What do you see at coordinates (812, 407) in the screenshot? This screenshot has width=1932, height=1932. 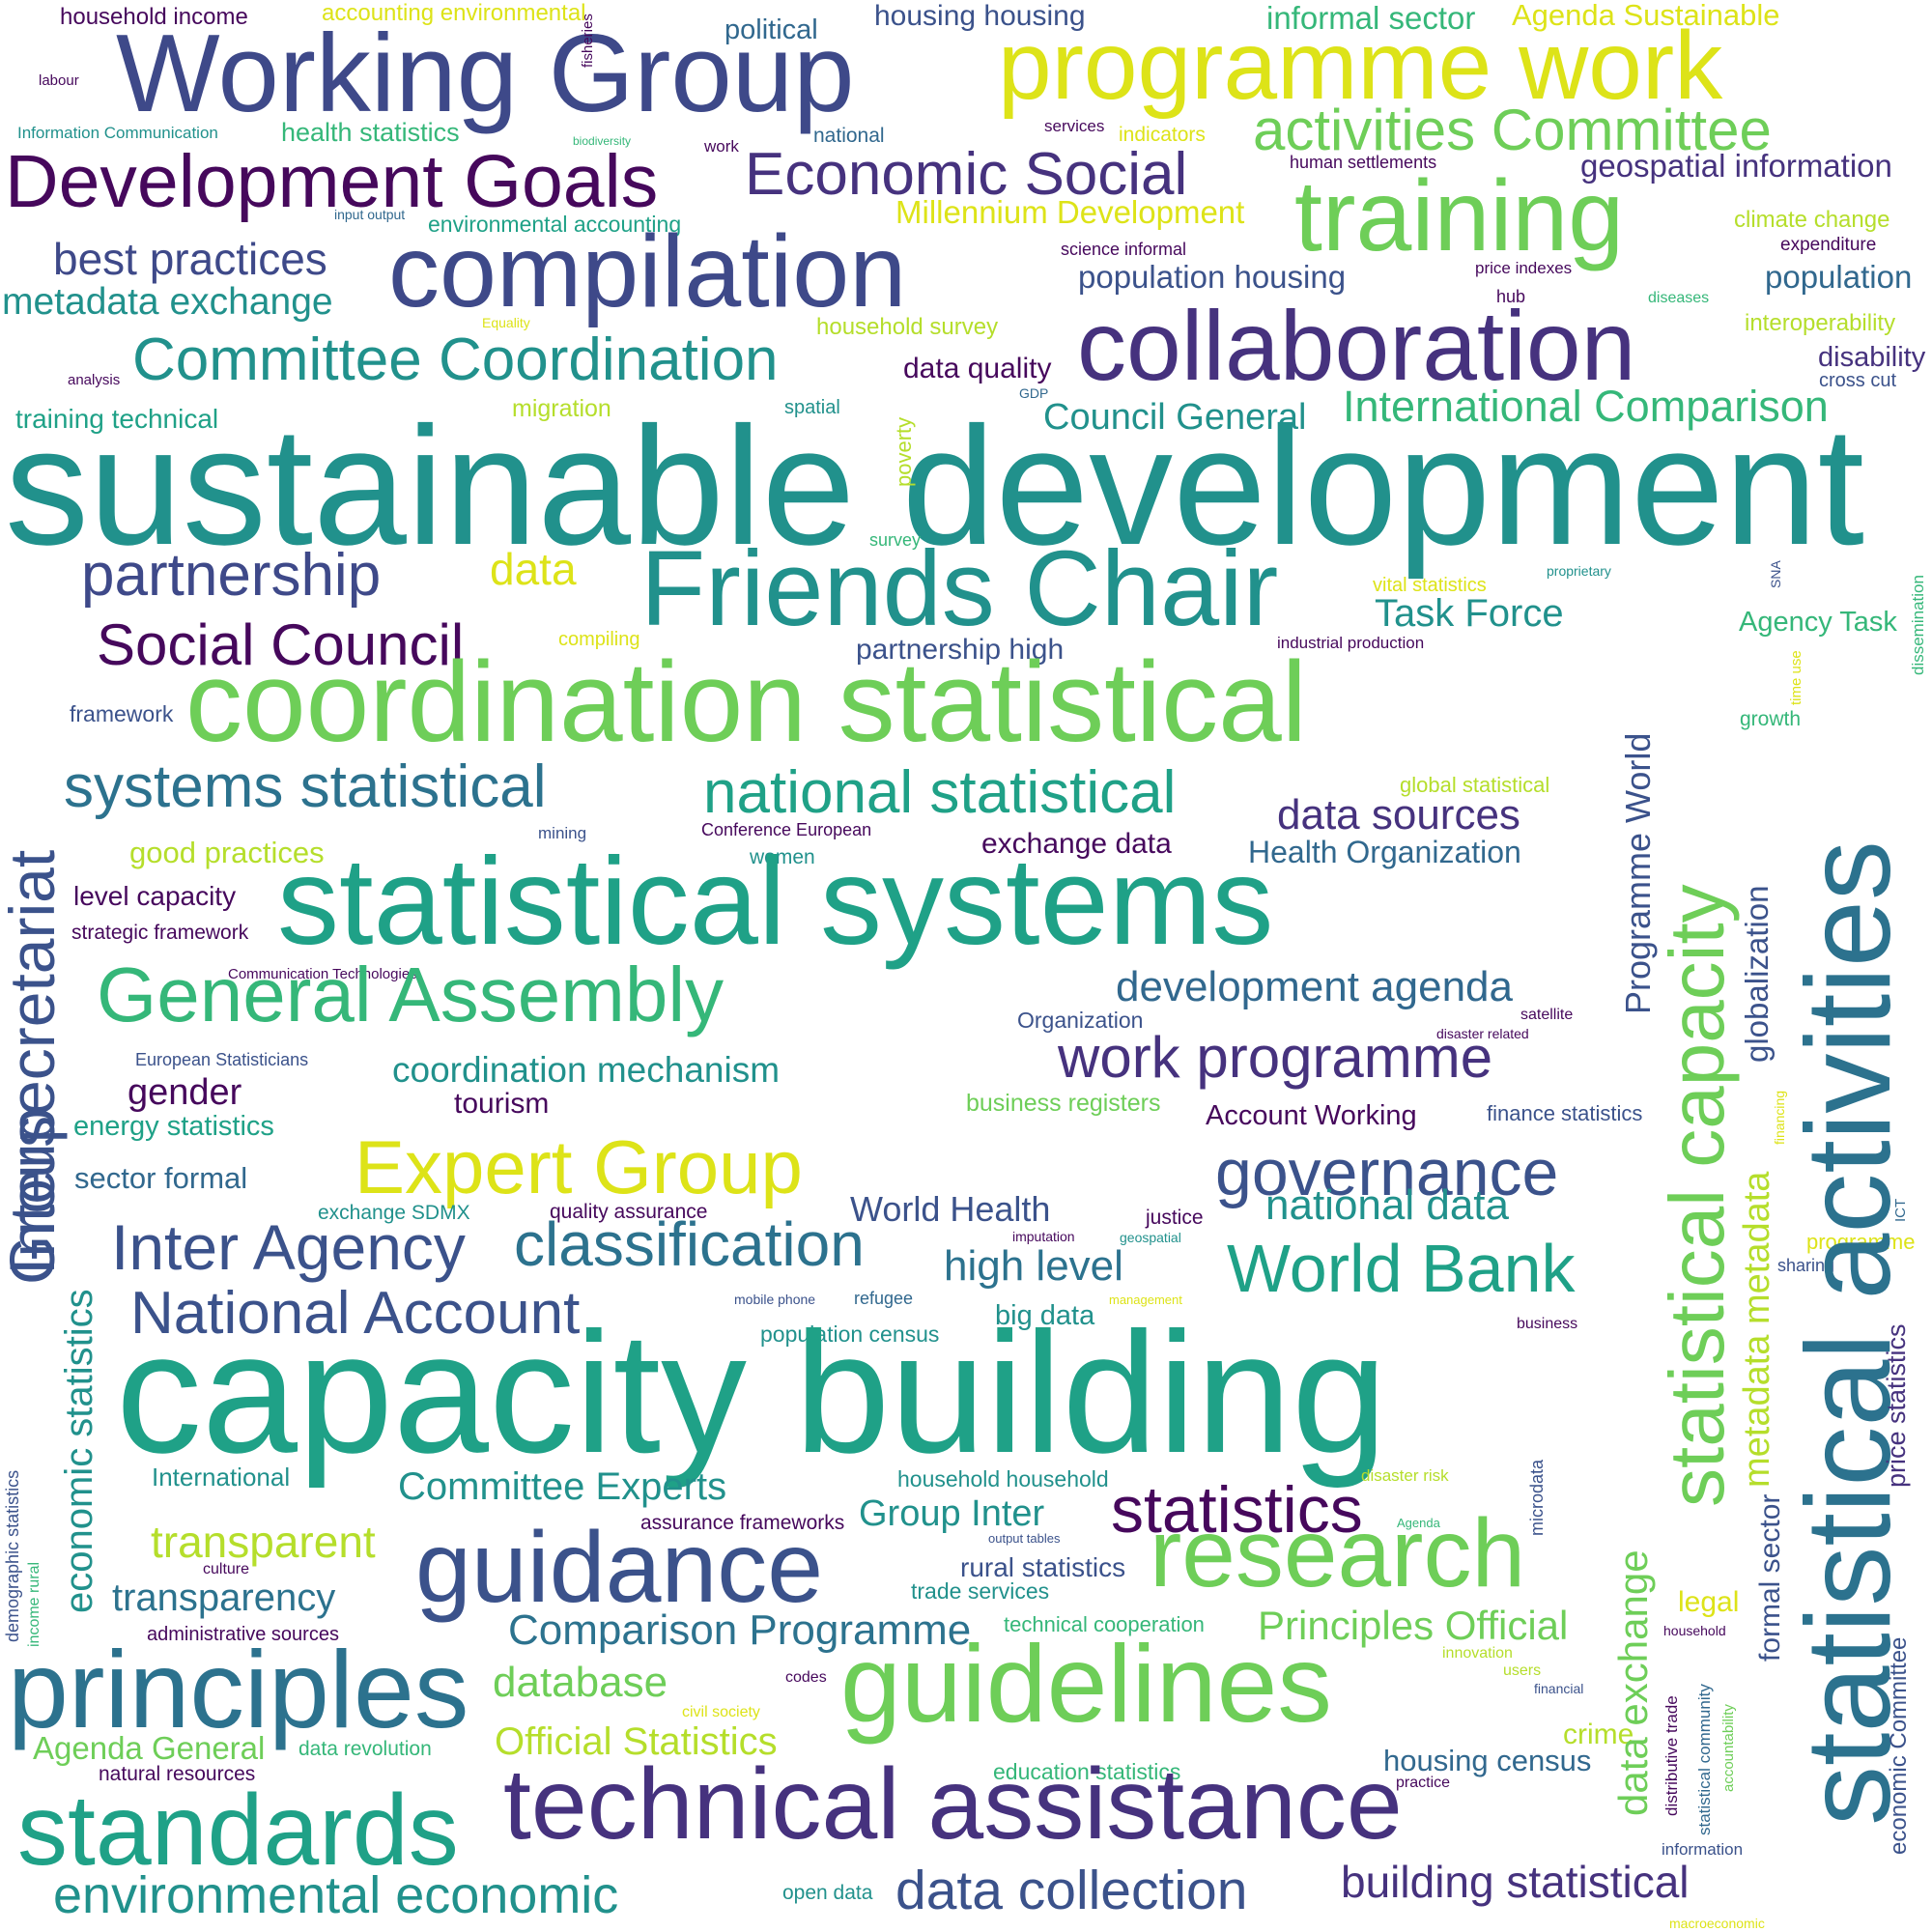 I see `word: spatial` at bounding box center [812, 407].